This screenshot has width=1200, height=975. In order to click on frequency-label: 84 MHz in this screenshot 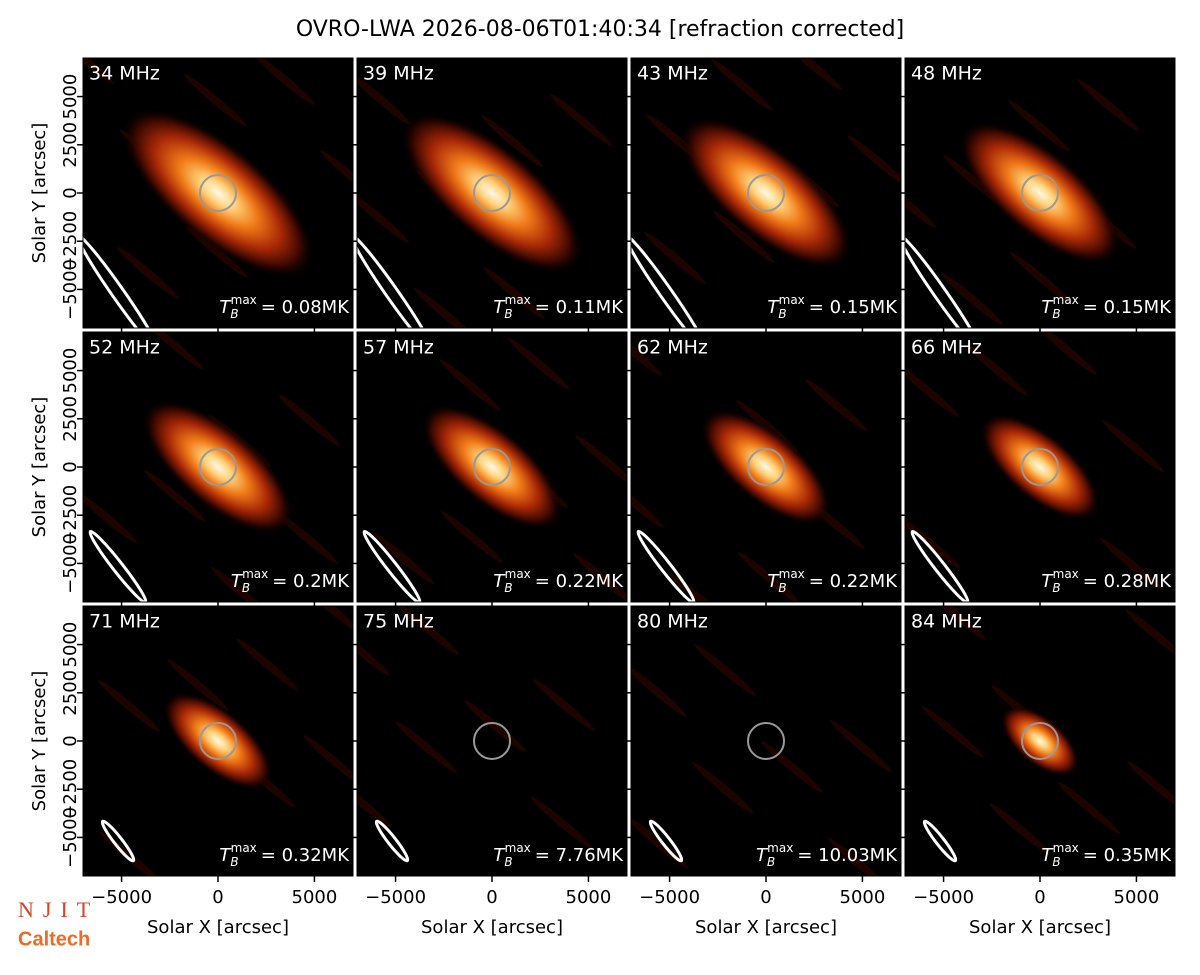, I will do `click(946, 622)`.